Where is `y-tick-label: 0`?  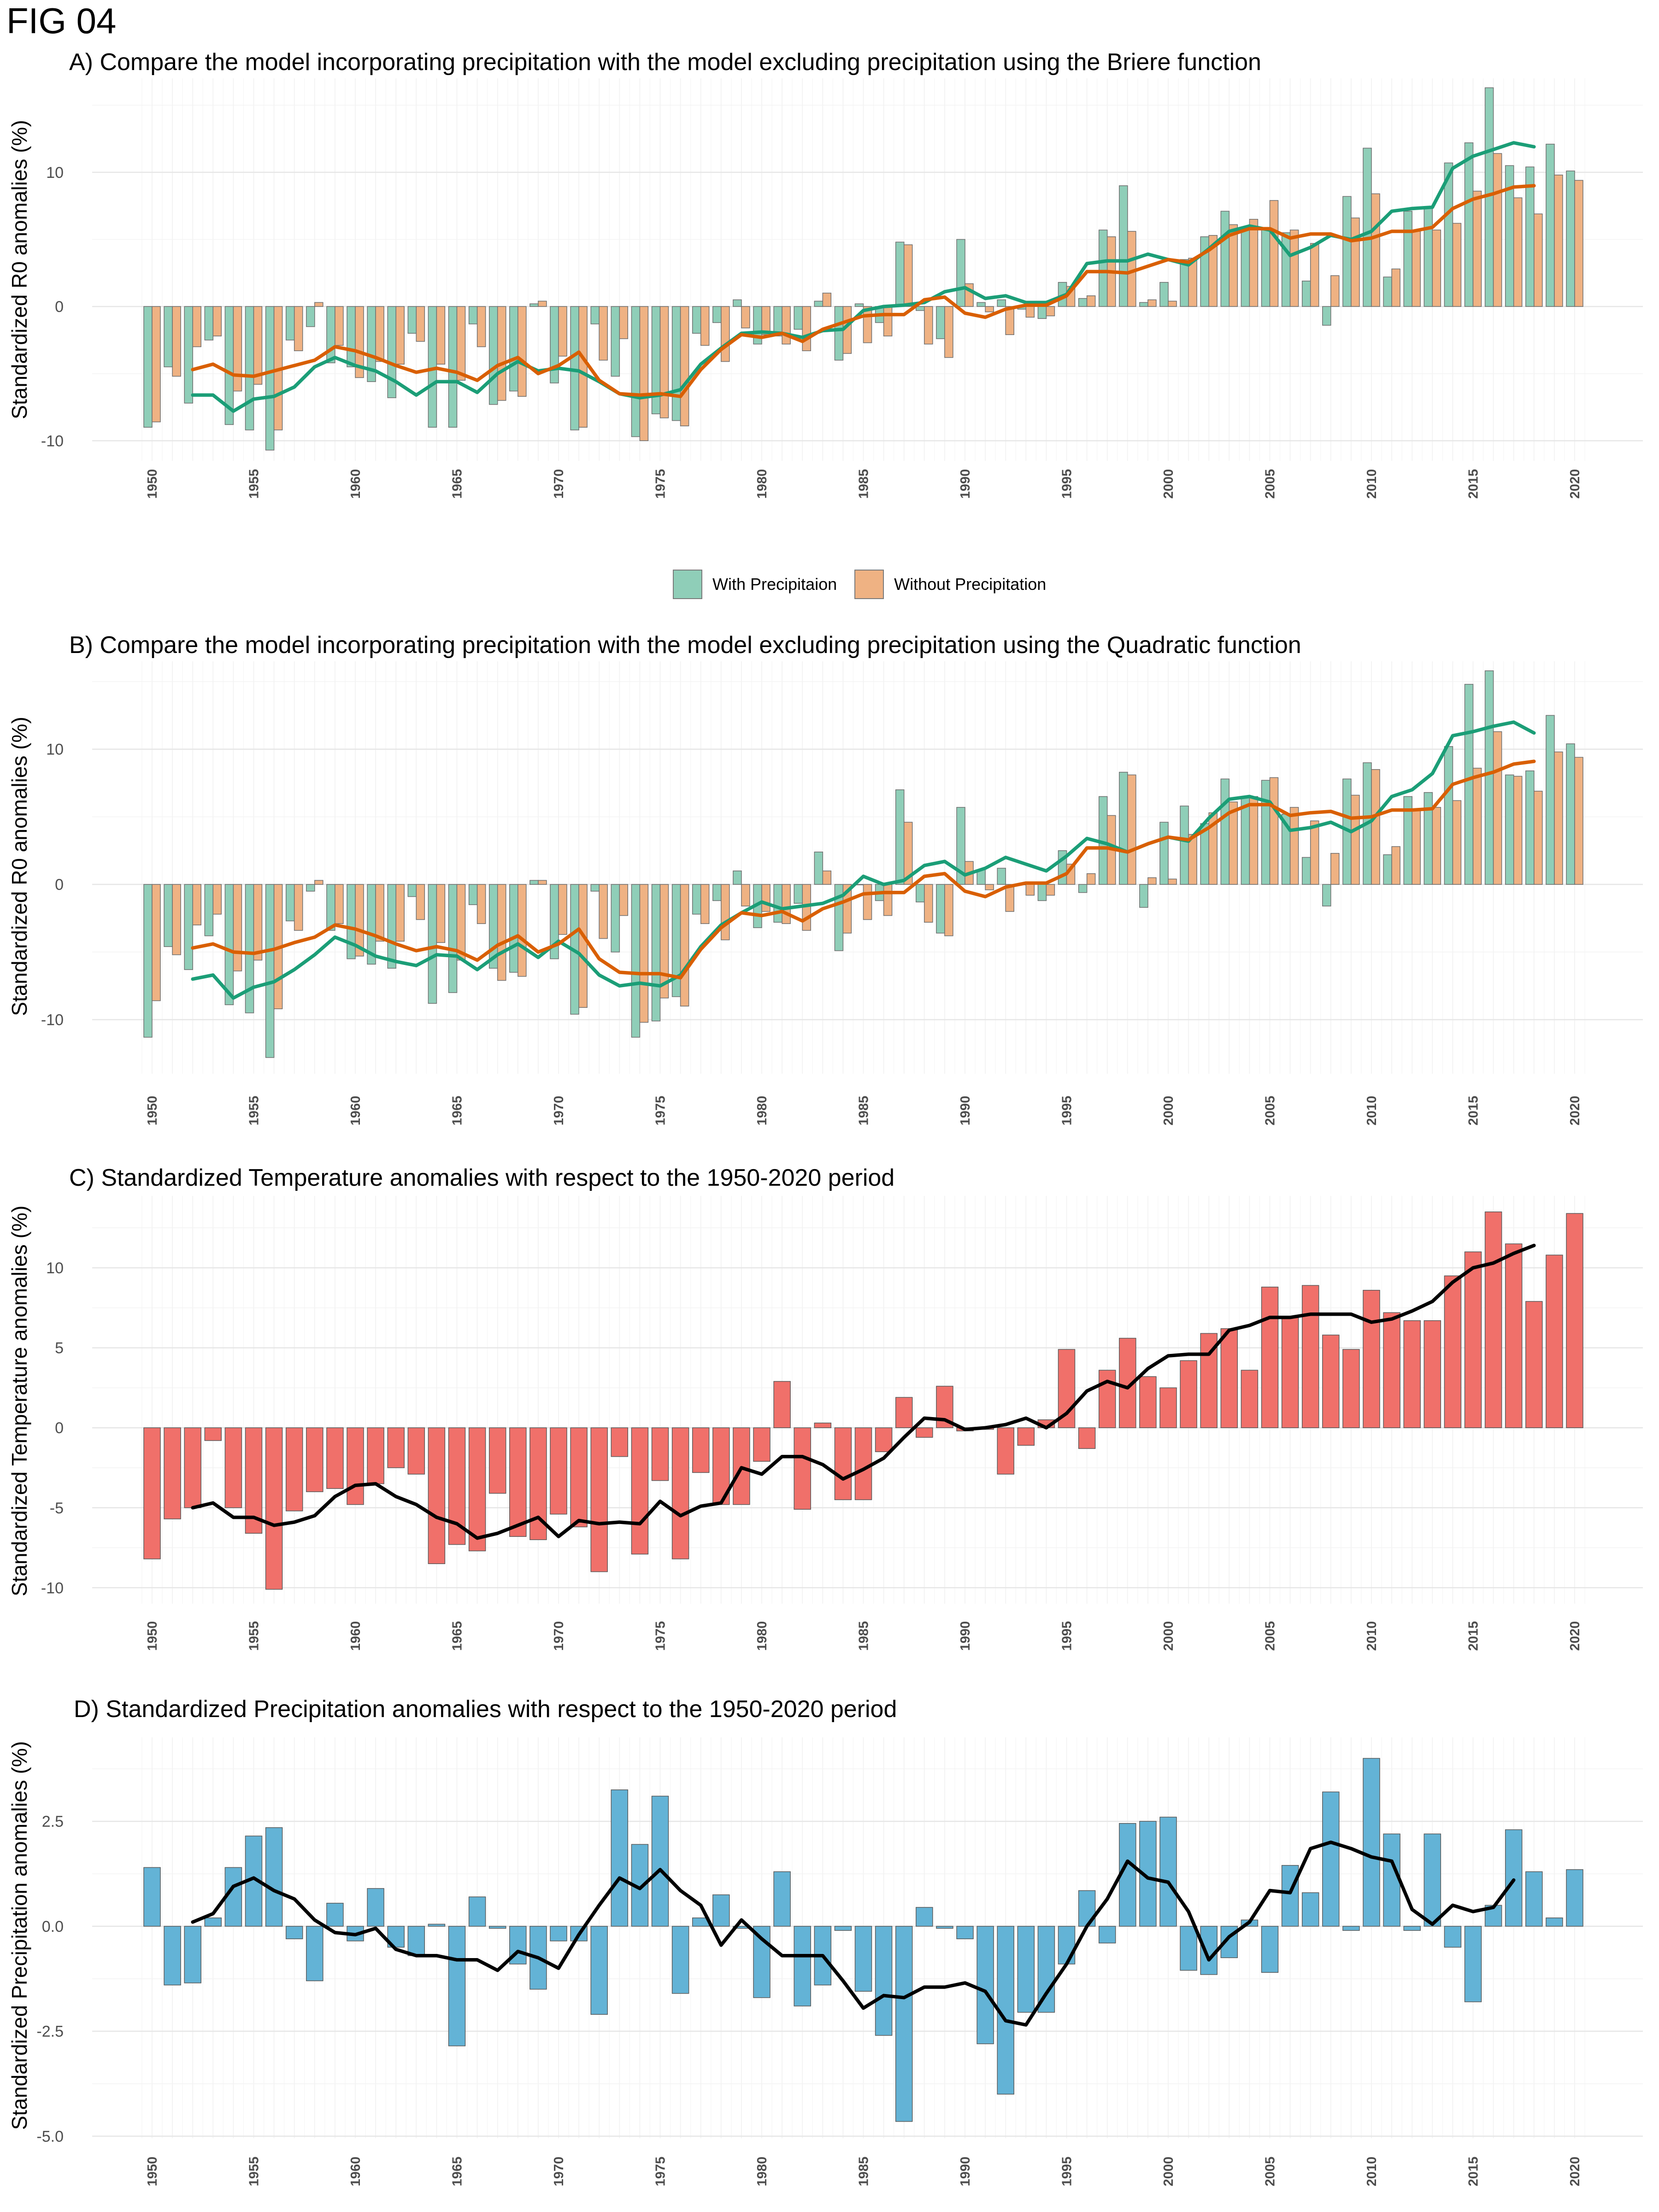 y-tick-label: 0 is located at coordinates (59, 885).